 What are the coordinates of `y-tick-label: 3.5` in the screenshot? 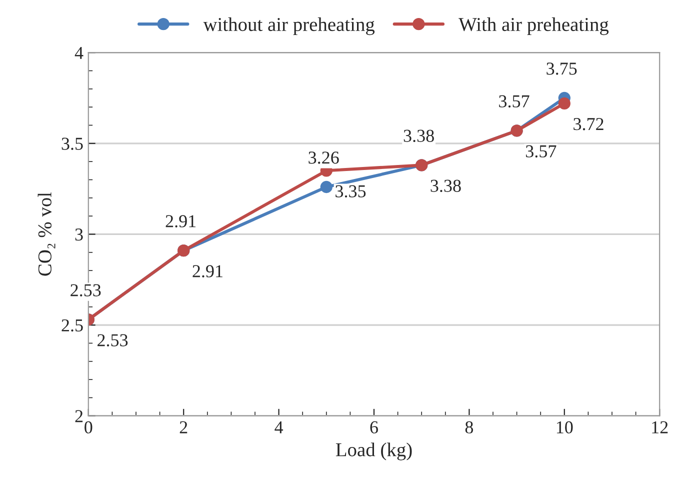 It's located at (72, 144).